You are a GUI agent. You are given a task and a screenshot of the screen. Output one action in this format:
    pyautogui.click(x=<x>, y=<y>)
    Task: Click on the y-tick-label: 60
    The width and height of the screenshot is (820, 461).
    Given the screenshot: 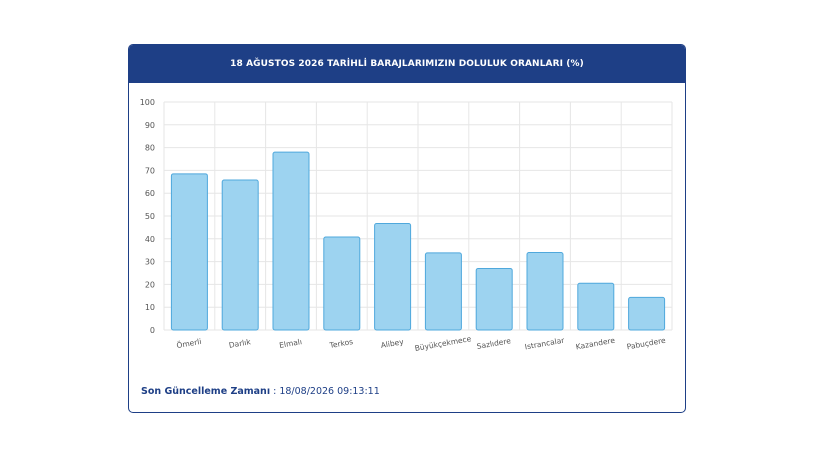 What is the action you would take?
    pyautogui.click(x=150, y=193)
    